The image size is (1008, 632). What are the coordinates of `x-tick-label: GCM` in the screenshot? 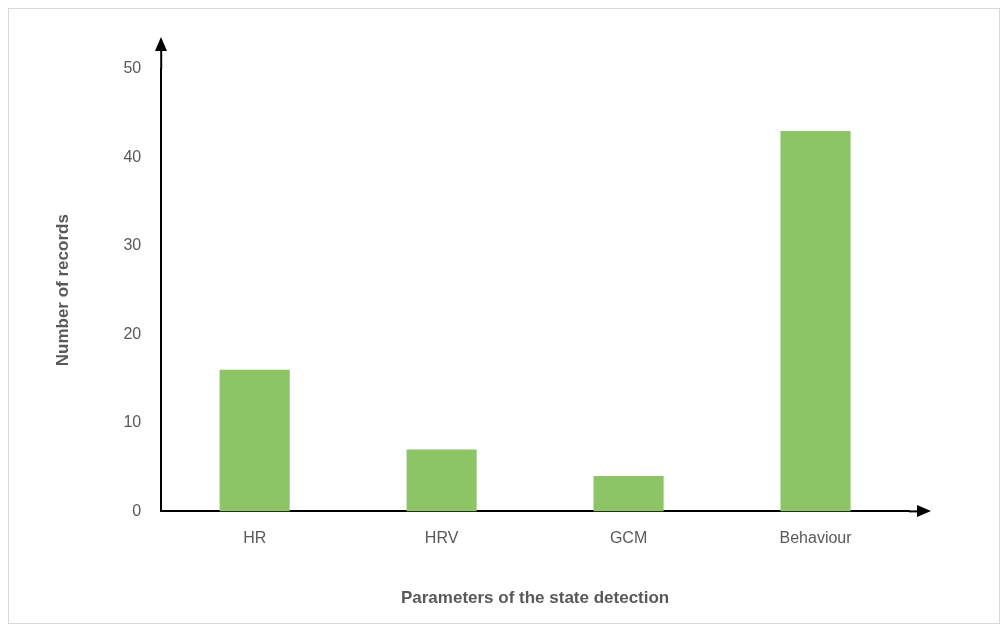 It's located at (628, 538).